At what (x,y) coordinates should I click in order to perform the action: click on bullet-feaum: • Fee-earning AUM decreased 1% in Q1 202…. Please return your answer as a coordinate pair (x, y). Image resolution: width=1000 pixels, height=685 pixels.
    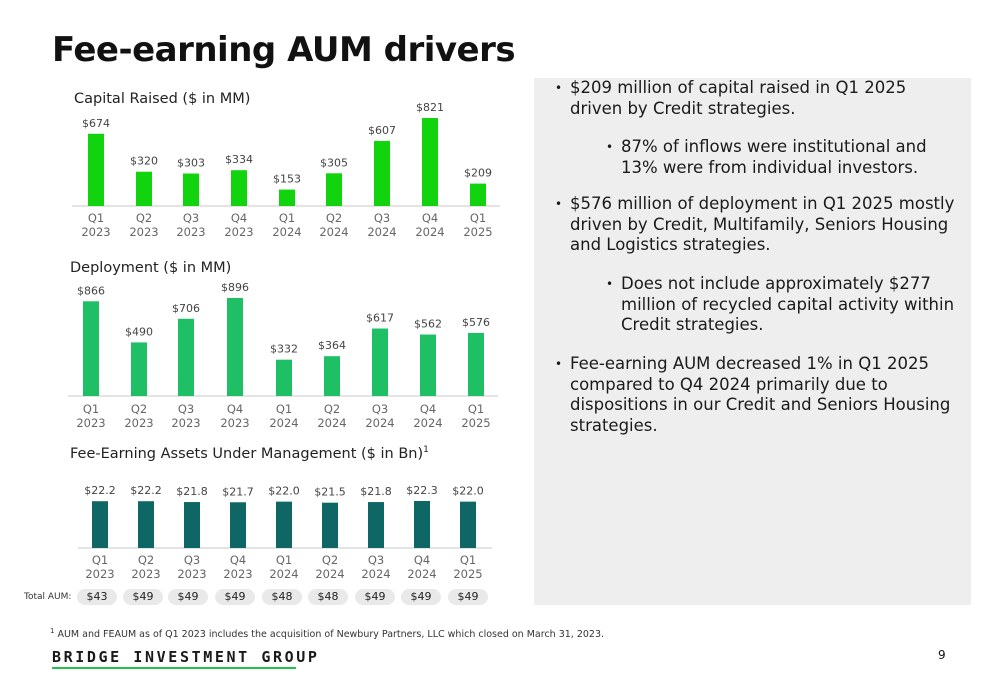
    Looking at the image, I should click on (757, 395).